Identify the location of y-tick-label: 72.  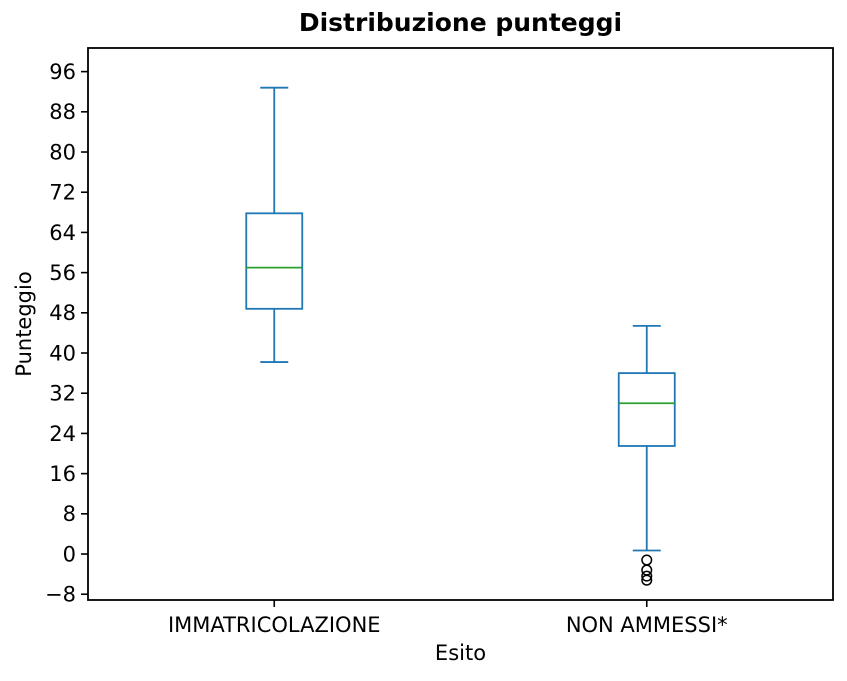
(62, 193).